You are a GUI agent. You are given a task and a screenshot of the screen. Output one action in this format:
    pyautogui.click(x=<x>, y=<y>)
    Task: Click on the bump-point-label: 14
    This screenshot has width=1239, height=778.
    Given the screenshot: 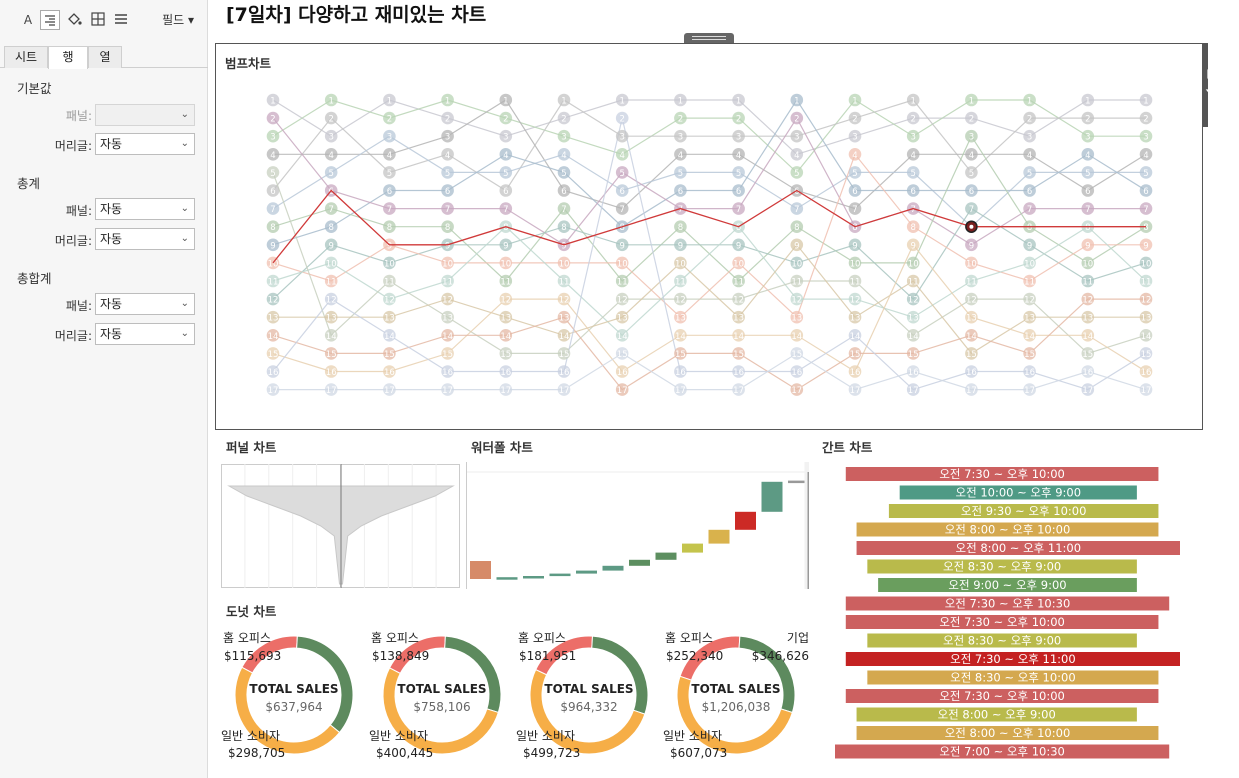 What is the action you would take?
    pyautogui.click(x=855, y=337)
    